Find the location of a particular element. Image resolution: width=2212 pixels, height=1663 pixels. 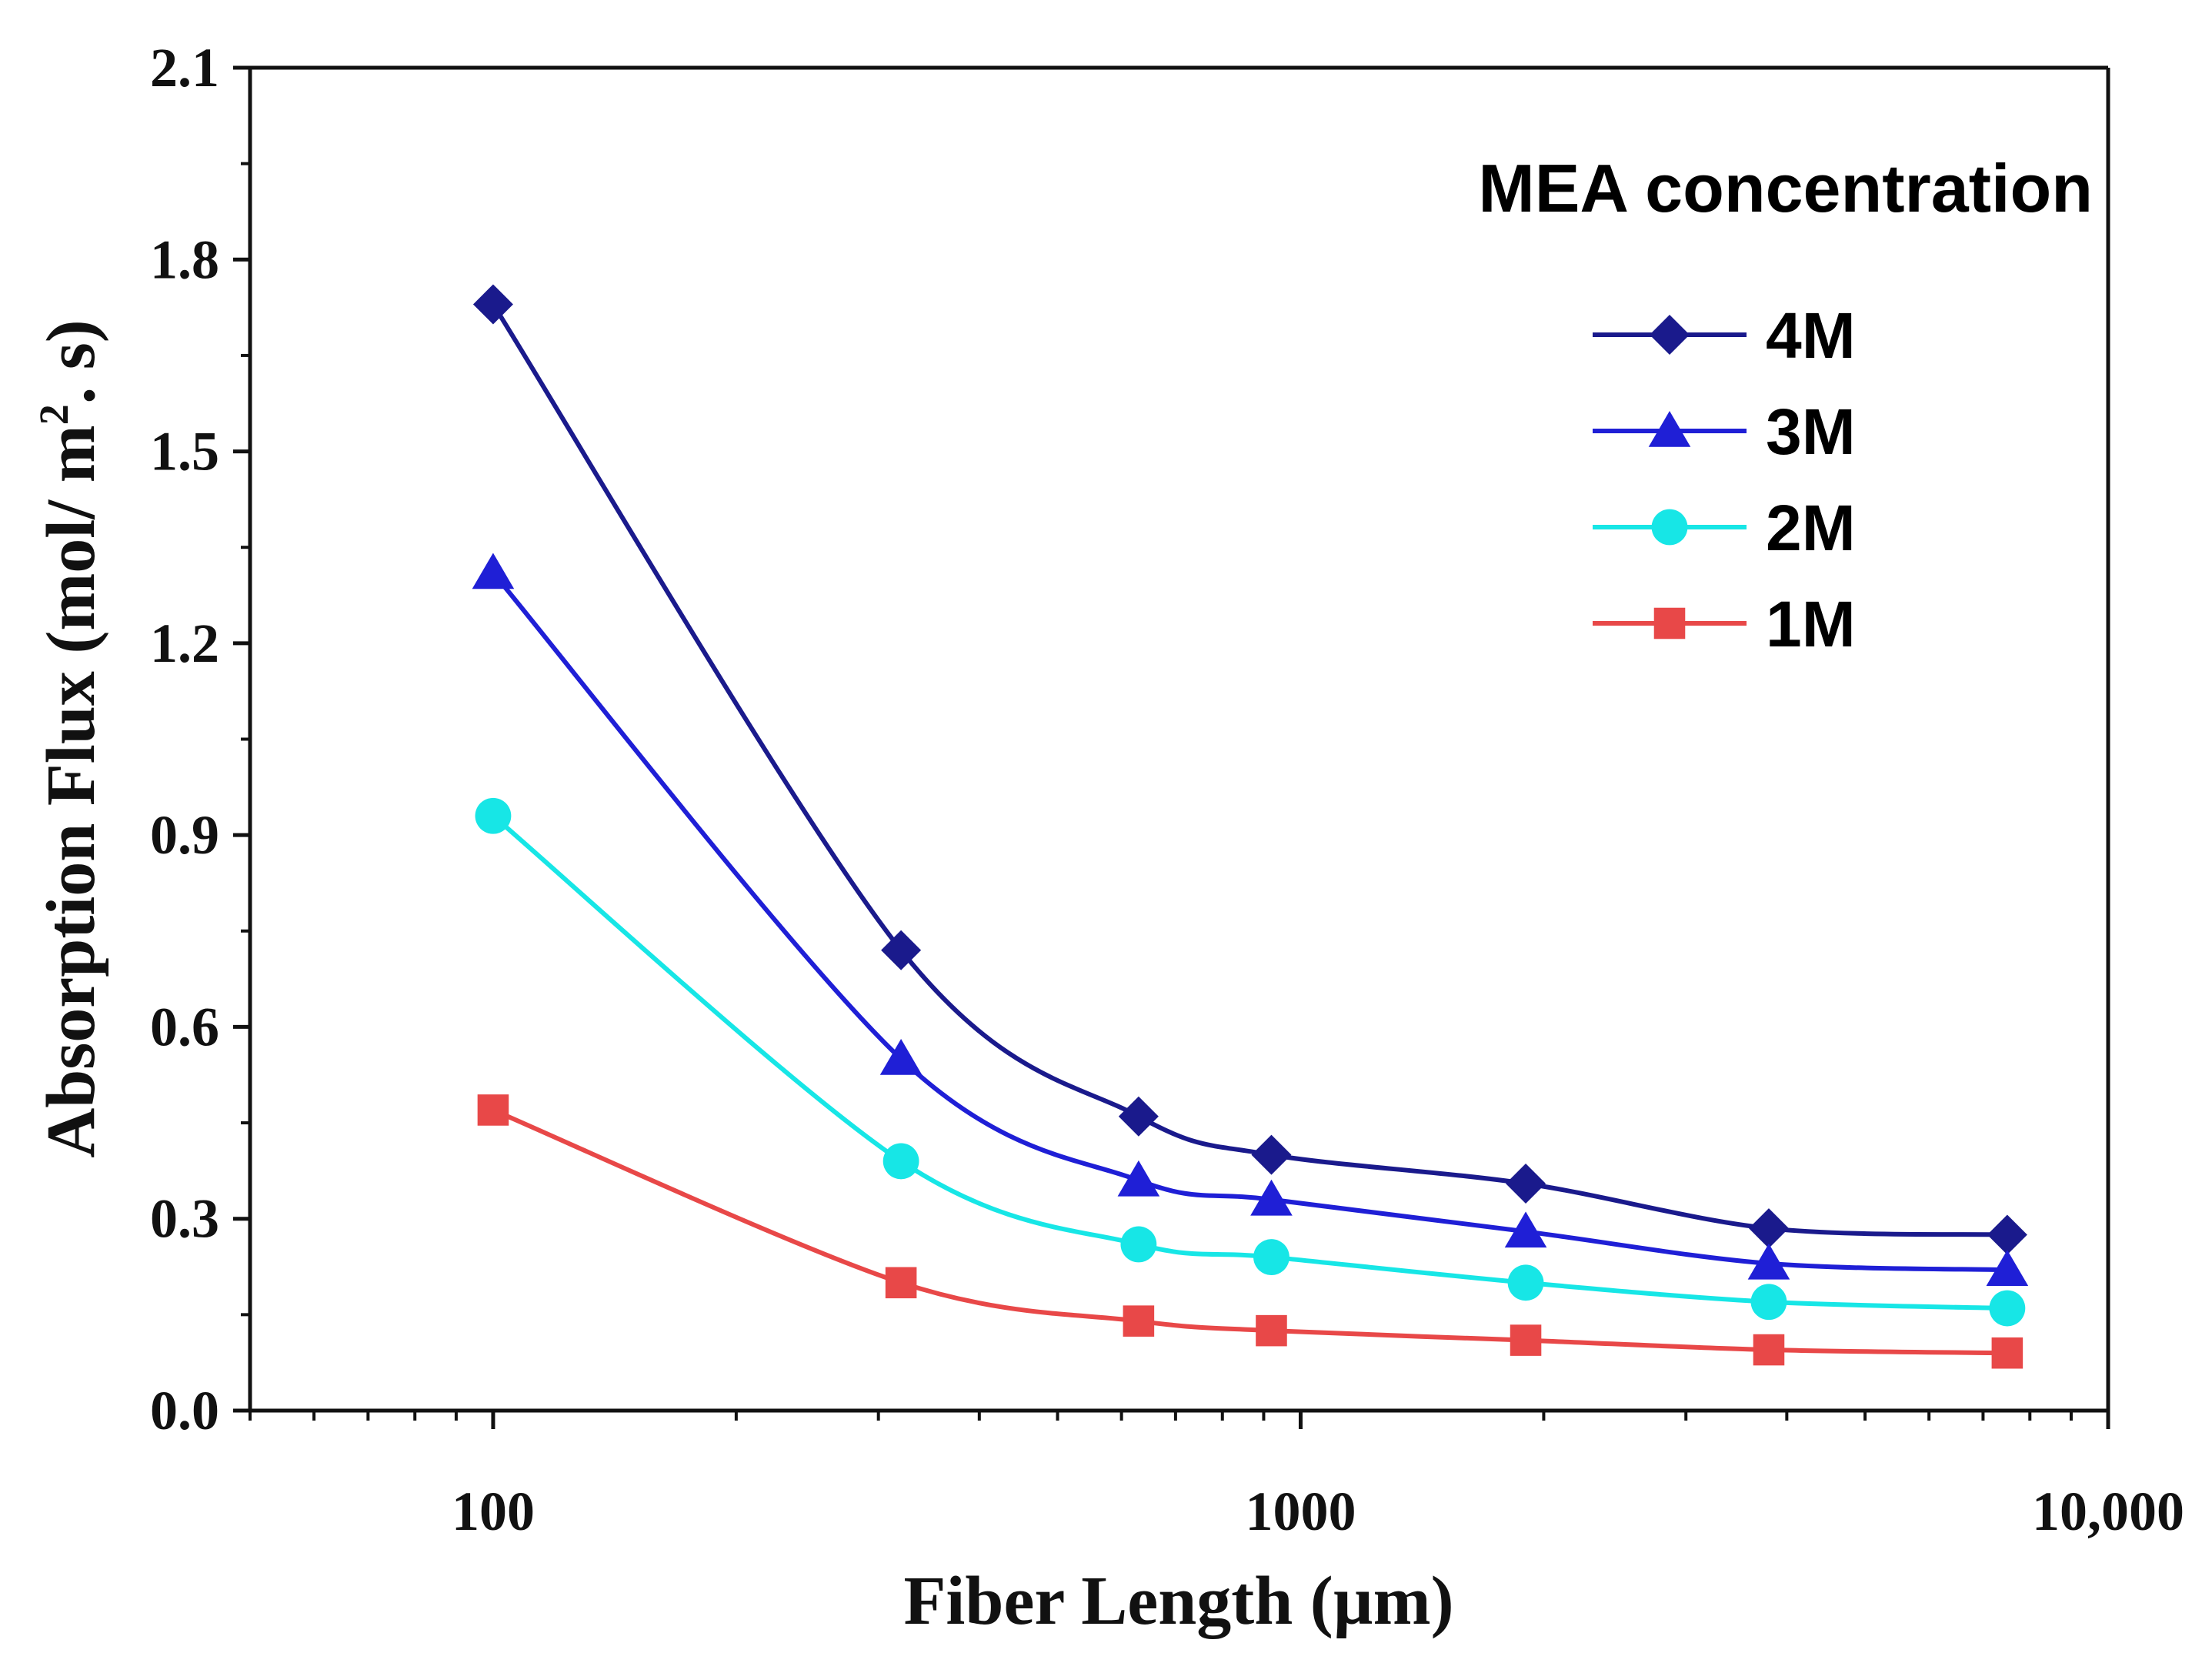

y-tick-label: 0.3 is located at coordinates (184, 1219).